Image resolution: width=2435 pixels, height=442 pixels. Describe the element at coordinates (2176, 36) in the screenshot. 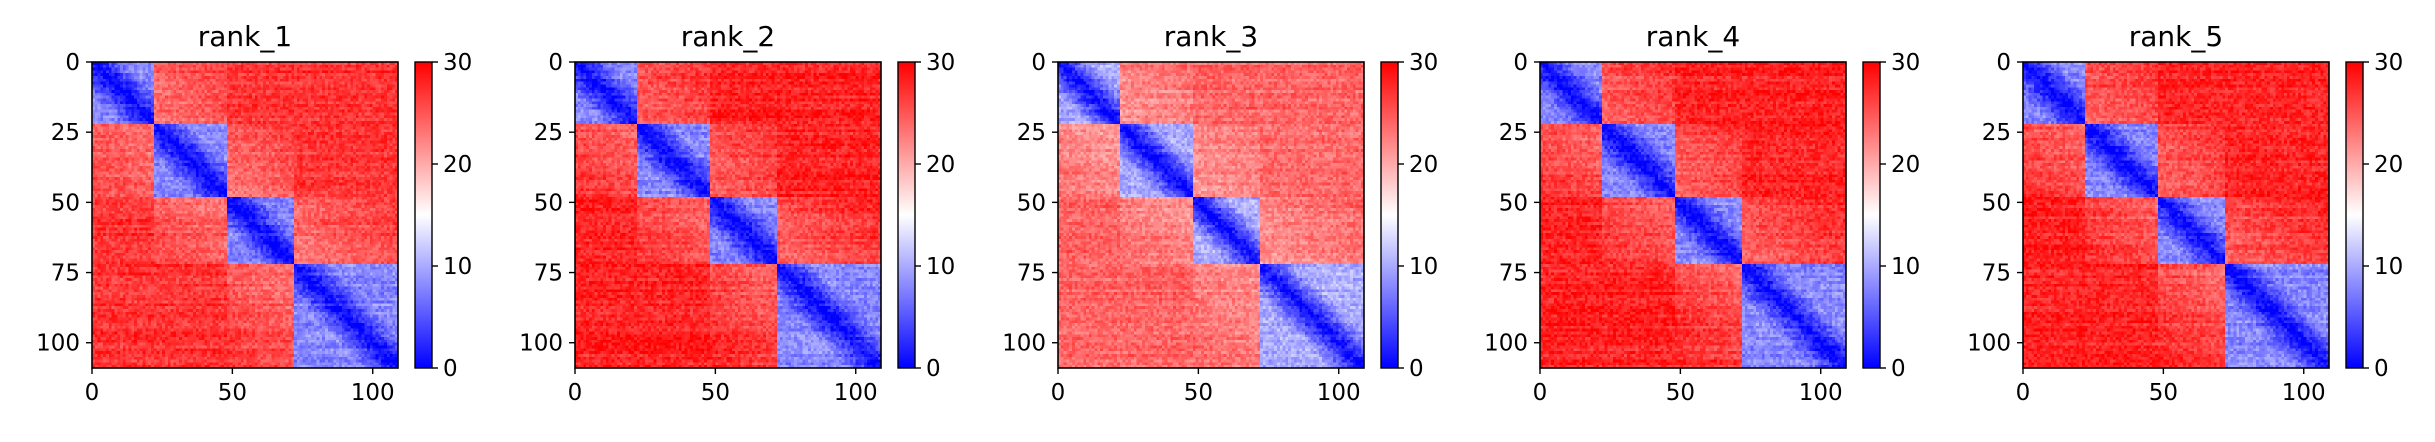

I see `chart-title: rank_5` at that location.